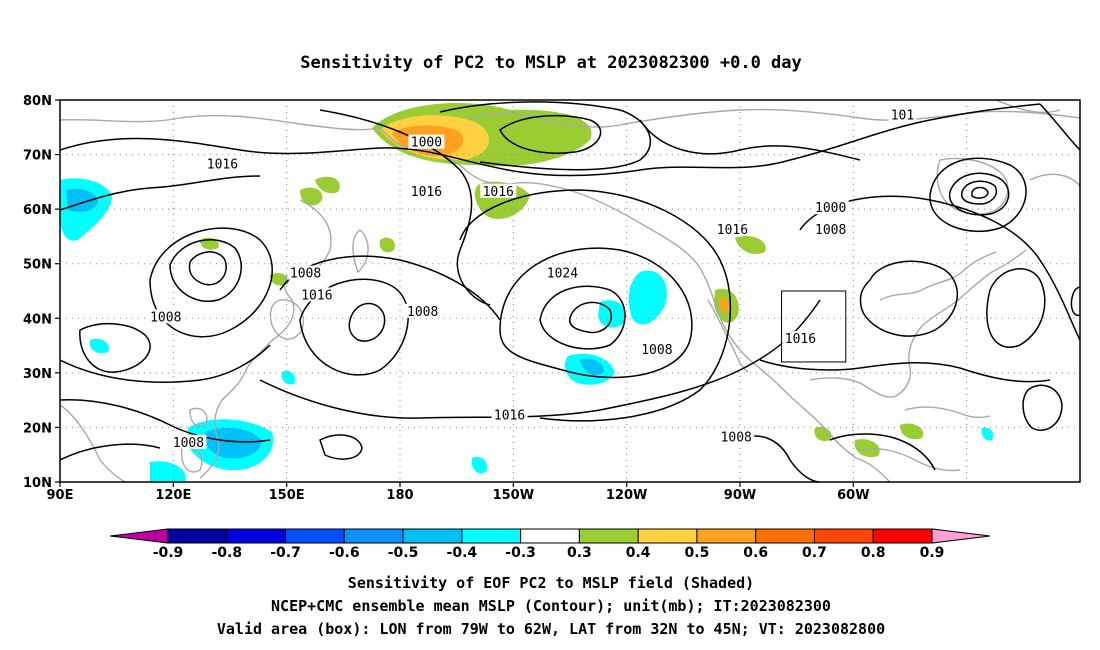 The width and height of the screenshot is (1100, 650). What do you see at coordinates (93, 443) in the screenshot?
I see `coast-india-bay` at bounding box center [93, 443].